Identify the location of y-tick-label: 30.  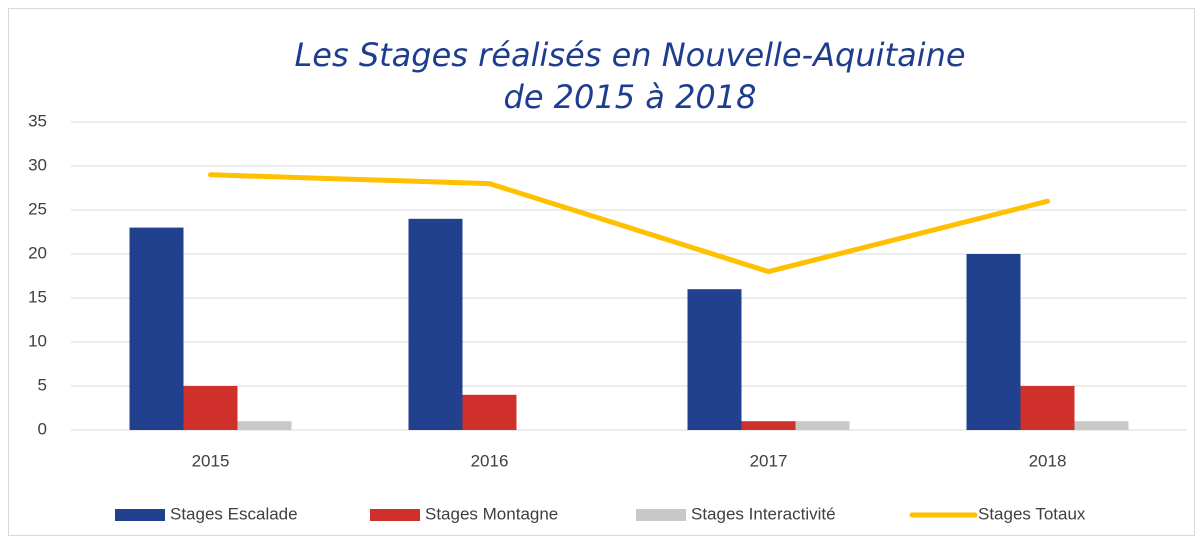
(37, 164).